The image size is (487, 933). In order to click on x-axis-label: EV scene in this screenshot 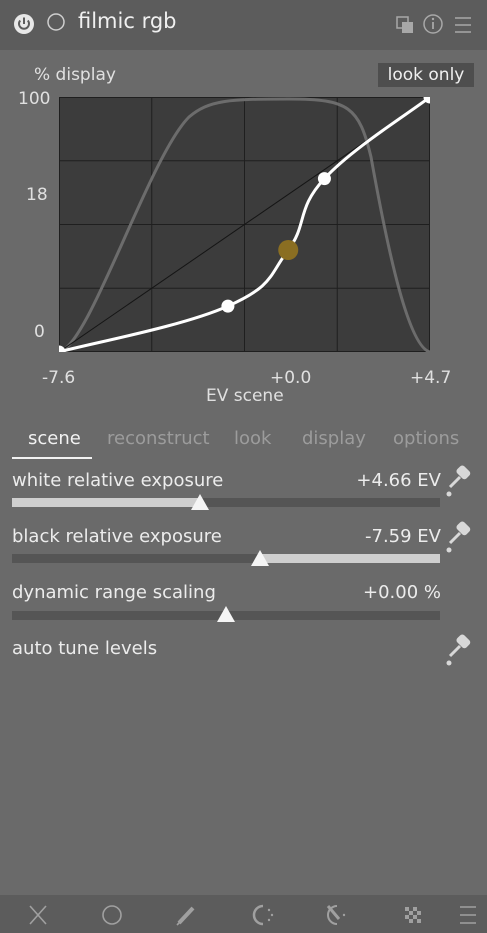, I will do `click(245, 396)`.